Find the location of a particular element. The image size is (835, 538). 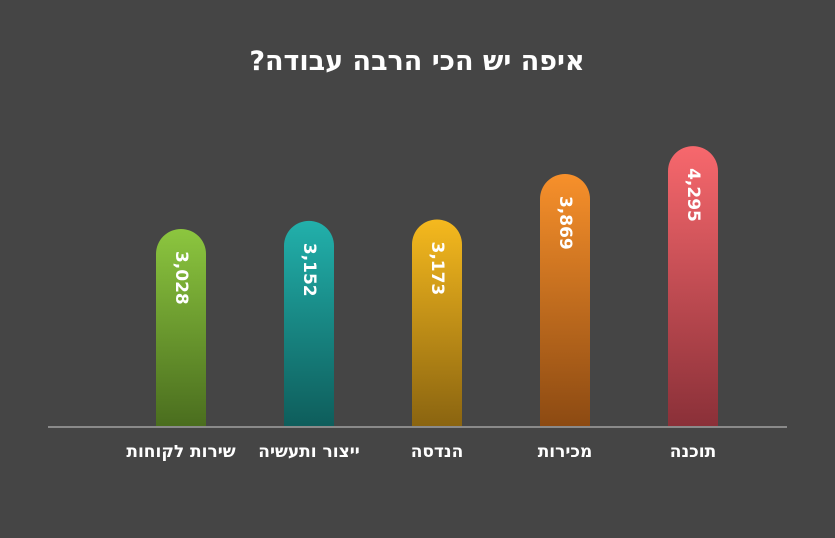

bar-value-label: 3,869 is located at coordinates (565, 223).